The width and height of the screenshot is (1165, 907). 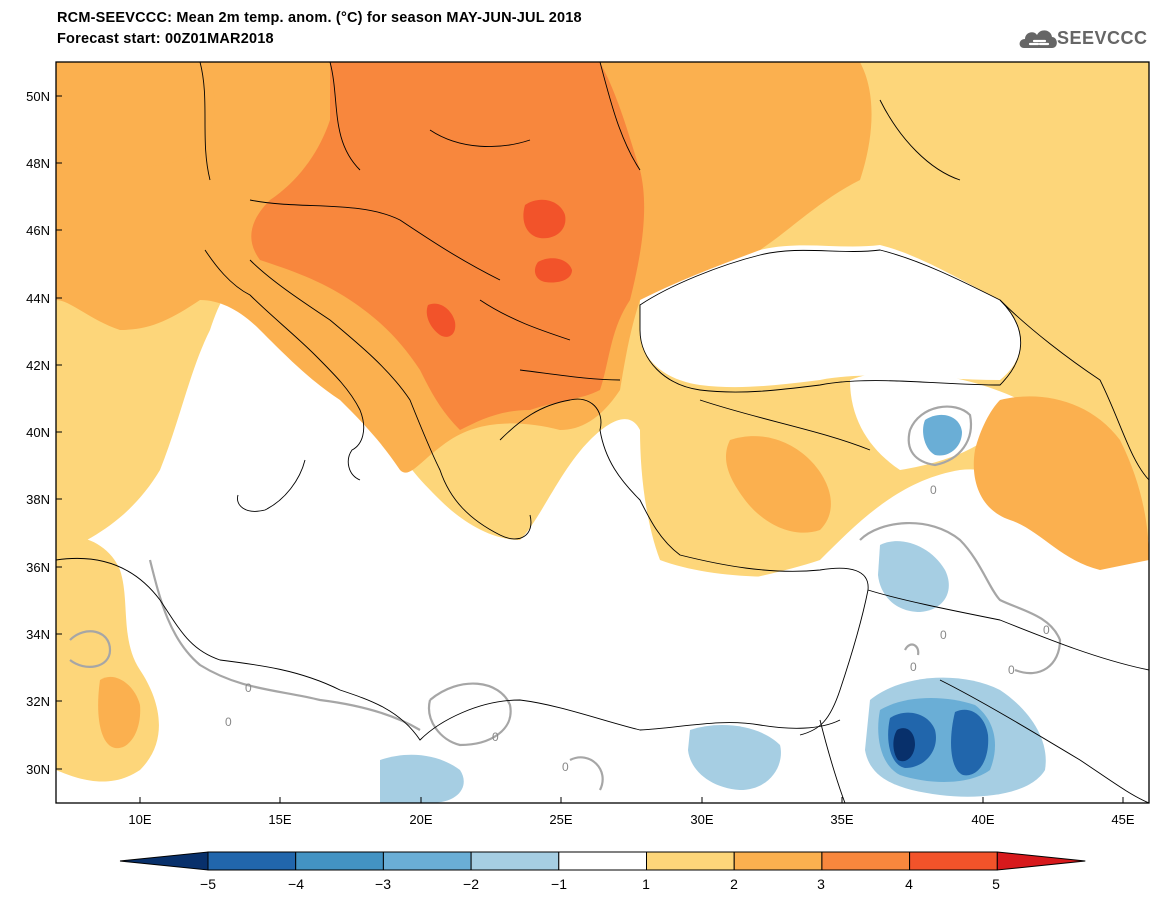 I want to click on cool5-spot-jordan, so click(x=904, y=745).